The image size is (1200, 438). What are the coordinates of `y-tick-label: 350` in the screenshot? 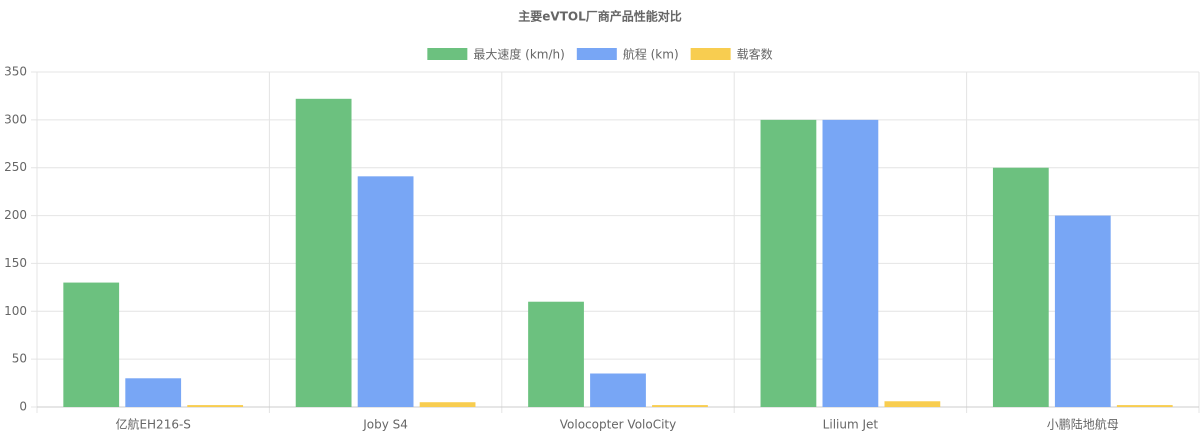 It's located at (15, 72).